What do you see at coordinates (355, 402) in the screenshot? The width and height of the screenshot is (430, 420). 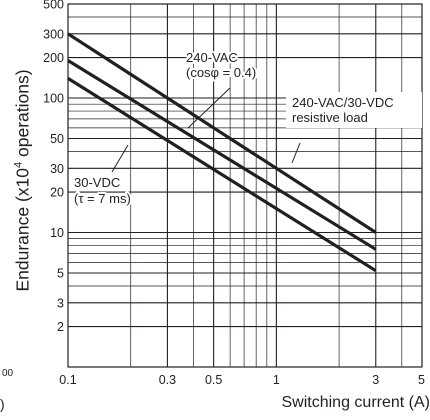 I see `x-axis-title: Switching current (A)` at bounding box center [355, 402].